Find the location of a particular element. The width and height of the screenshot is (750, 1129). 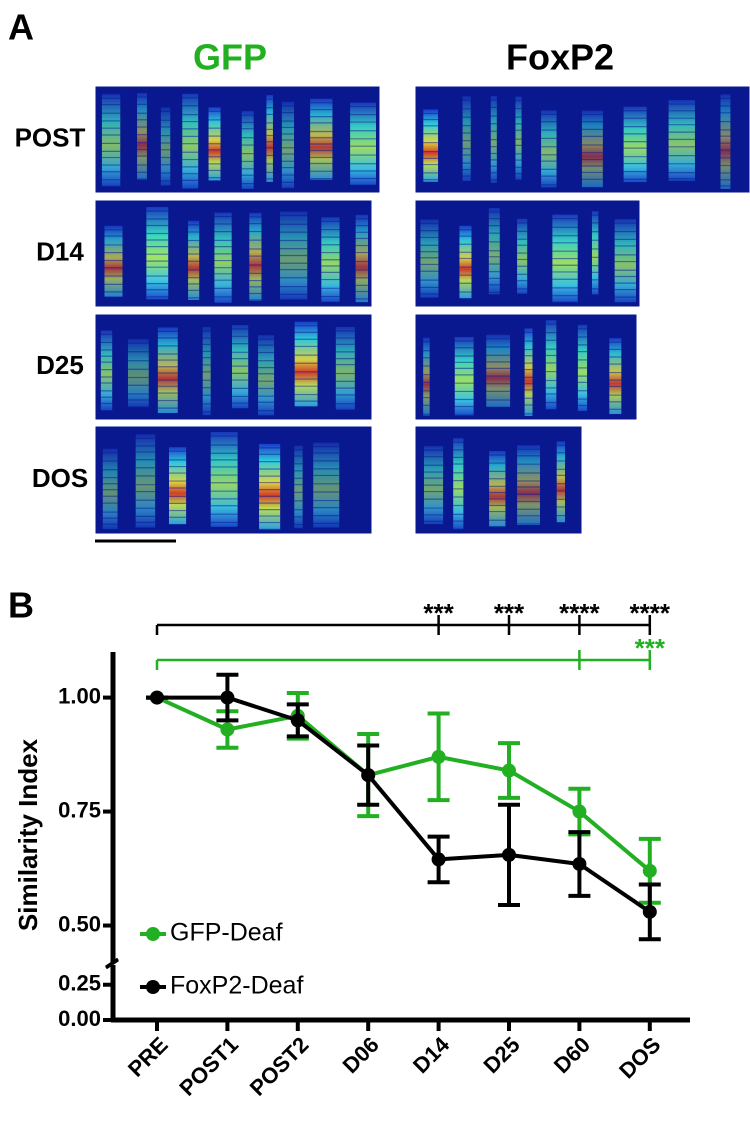

x-tick-label: POST2 is located at coordinates (279, 1066).